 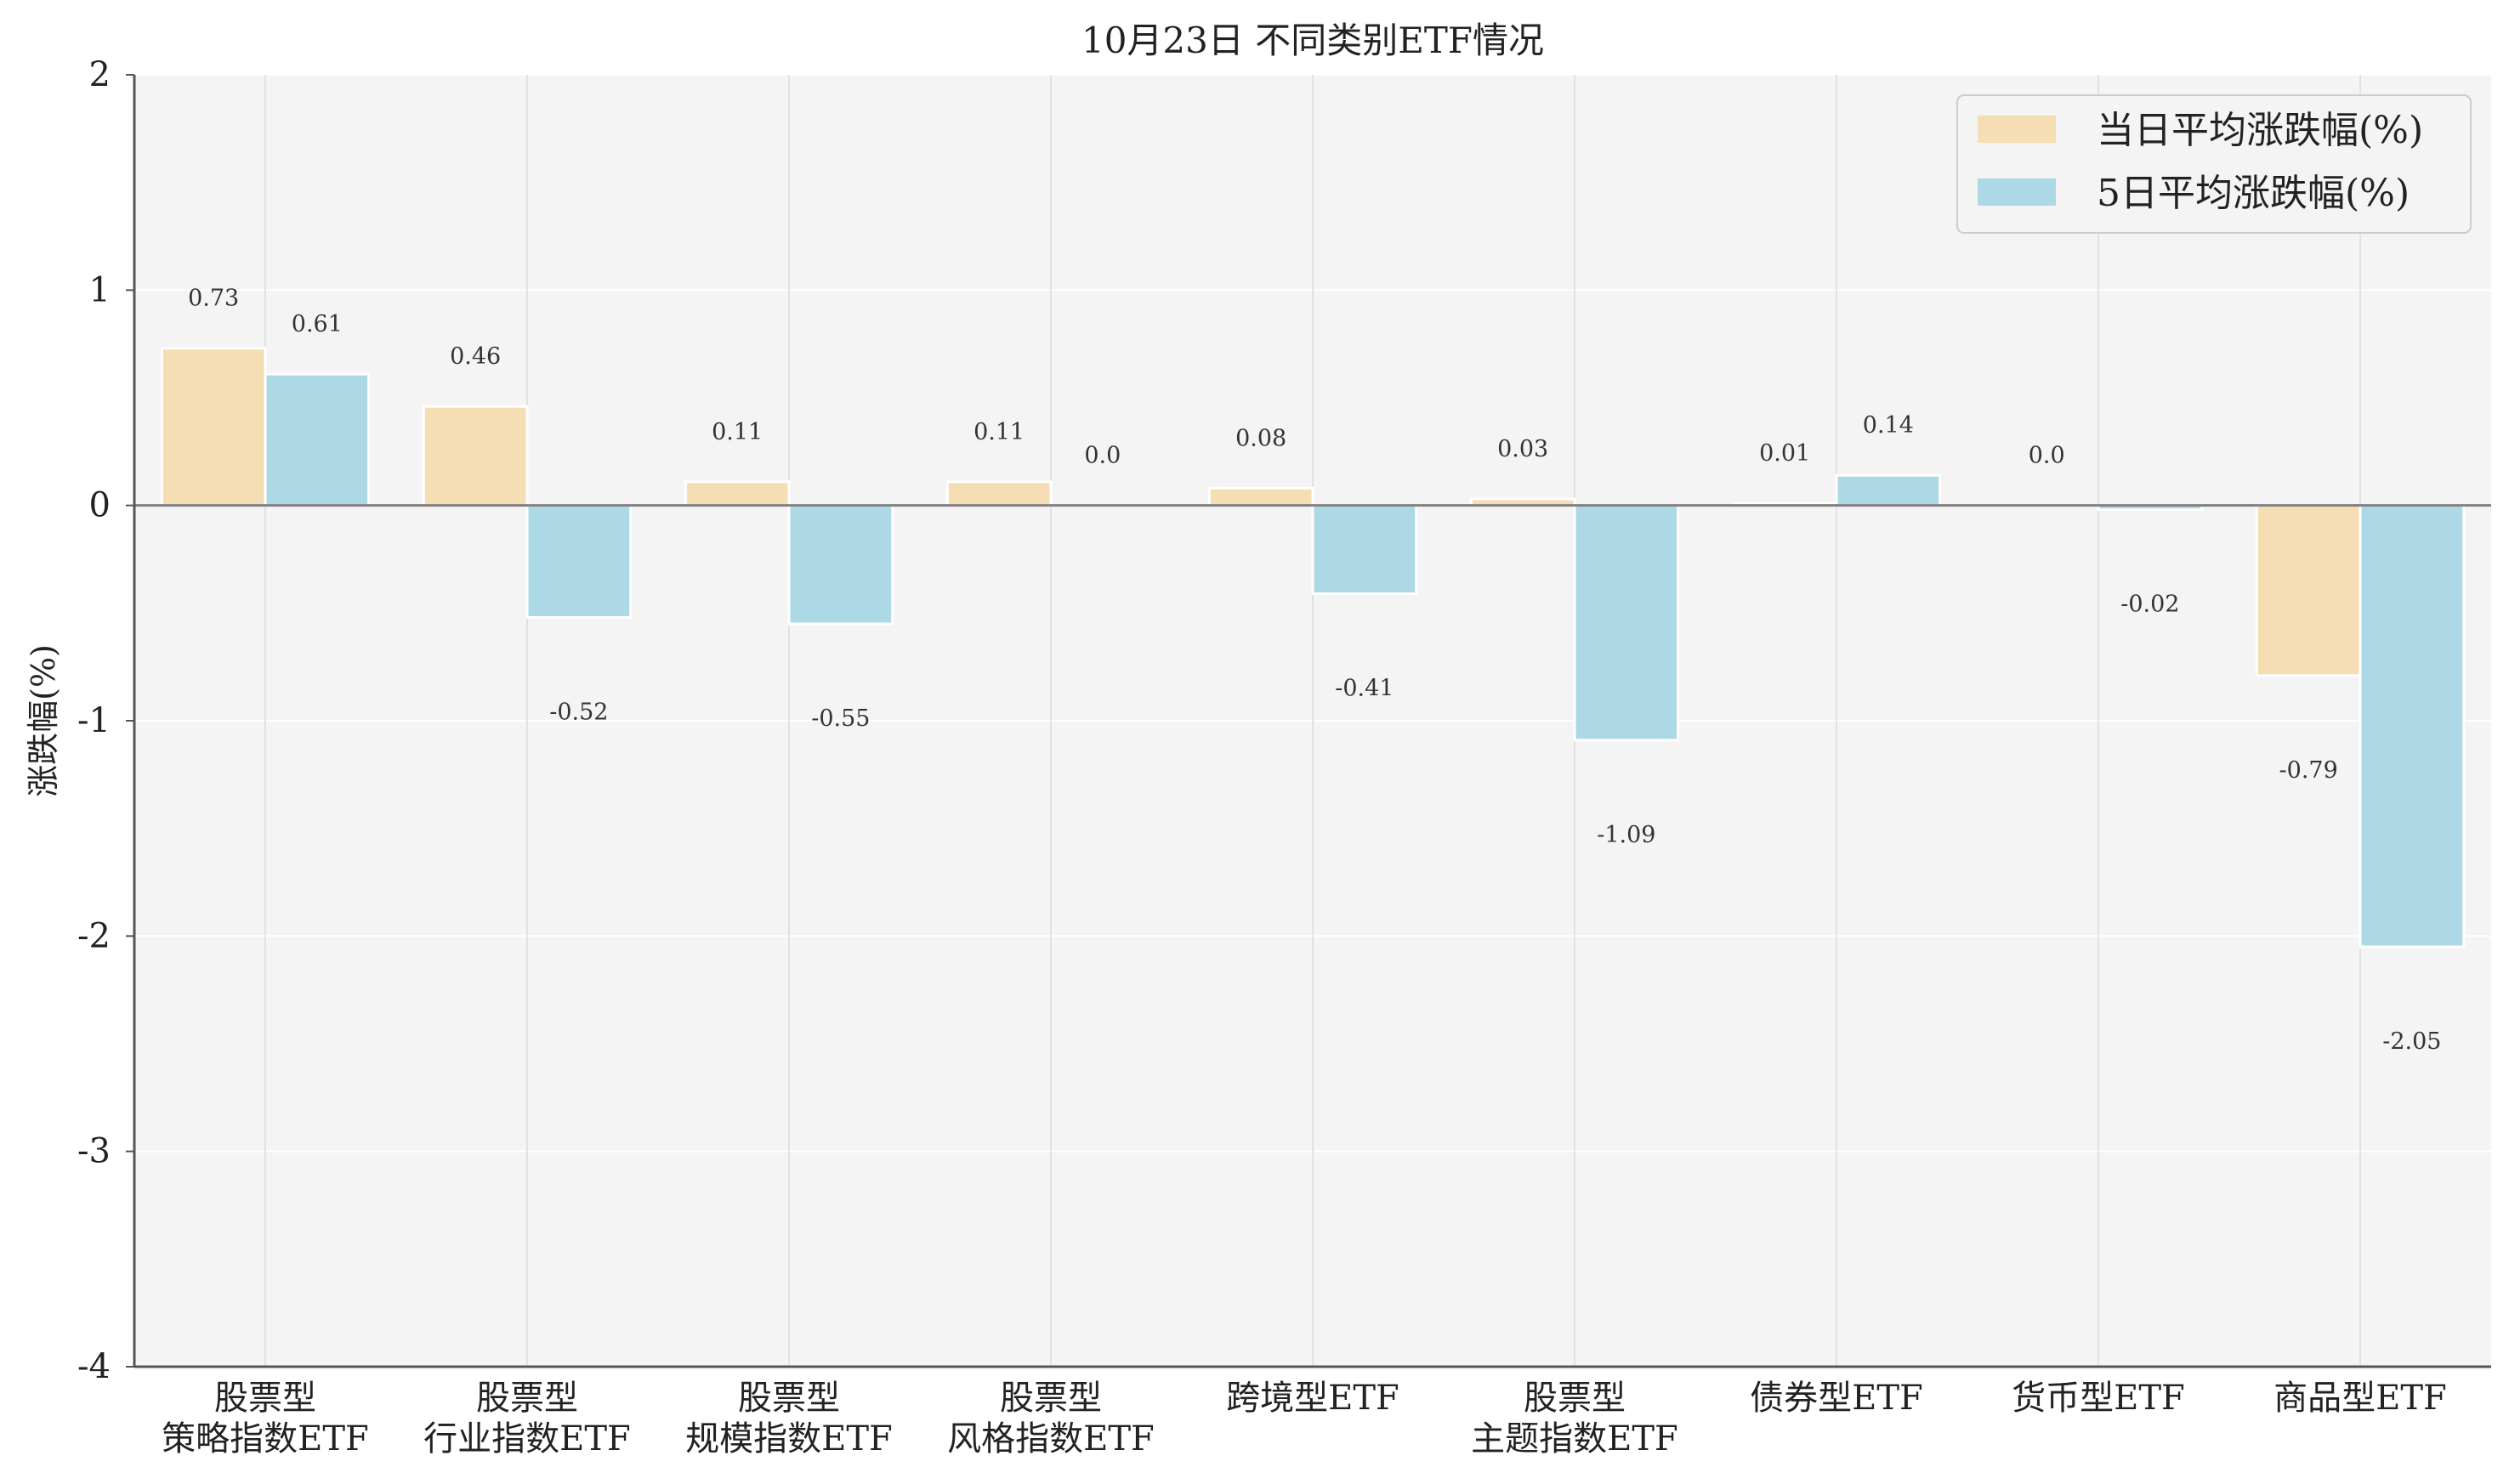 What do you see at coordinates (94, 935) in the screenshot?
I see `y-tick-label-4: -2` at bounding box center [94, 935].